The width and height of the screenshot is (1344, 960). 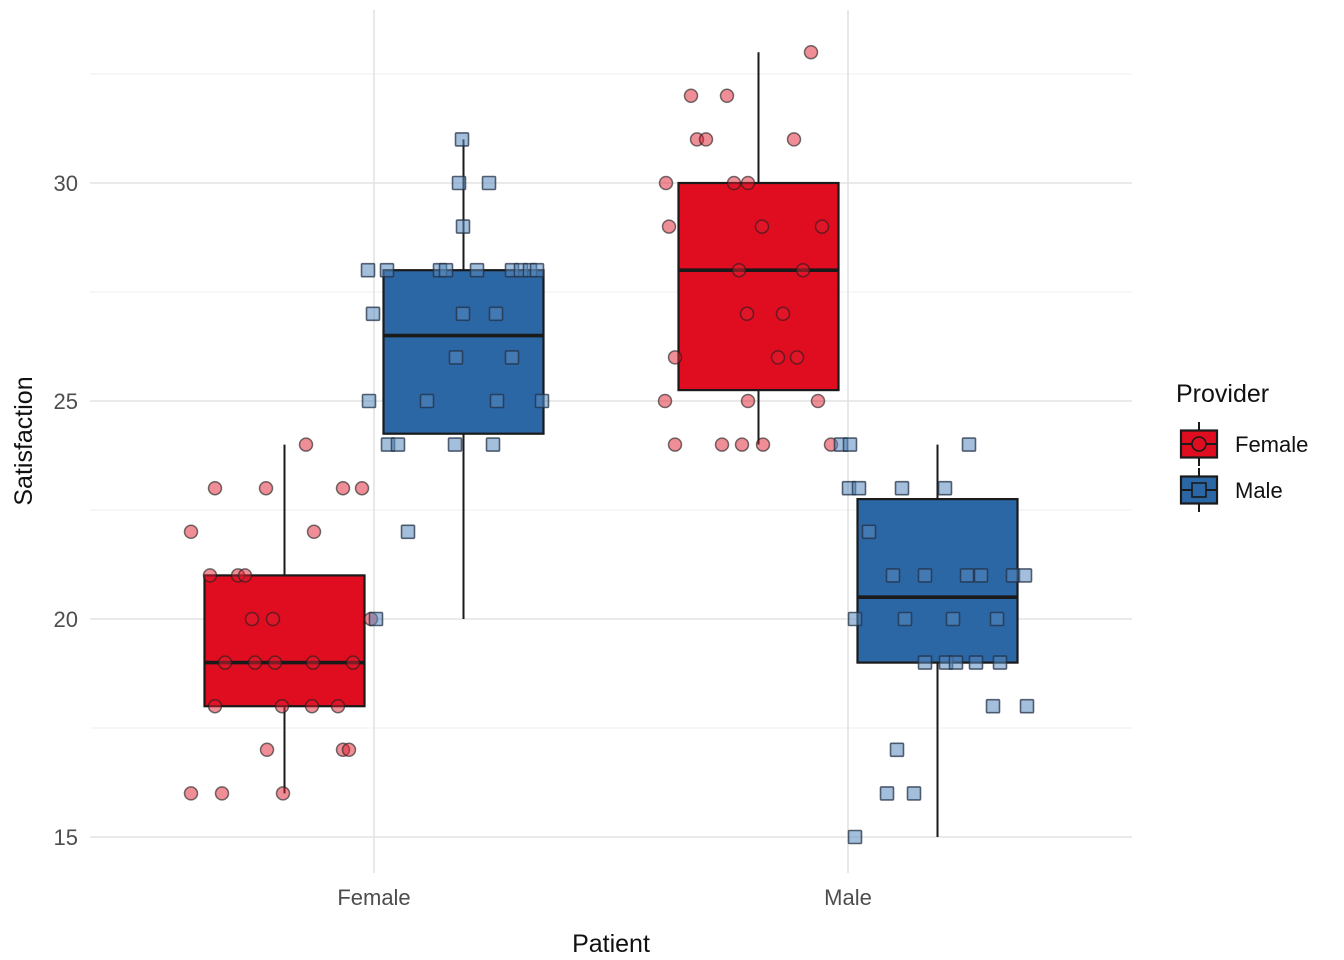 What do you see at coordinates (66, 510) in the screenshot?
I see `y-axis-tick-labels: 15 20 25 30` at bounding box center [66, 510].